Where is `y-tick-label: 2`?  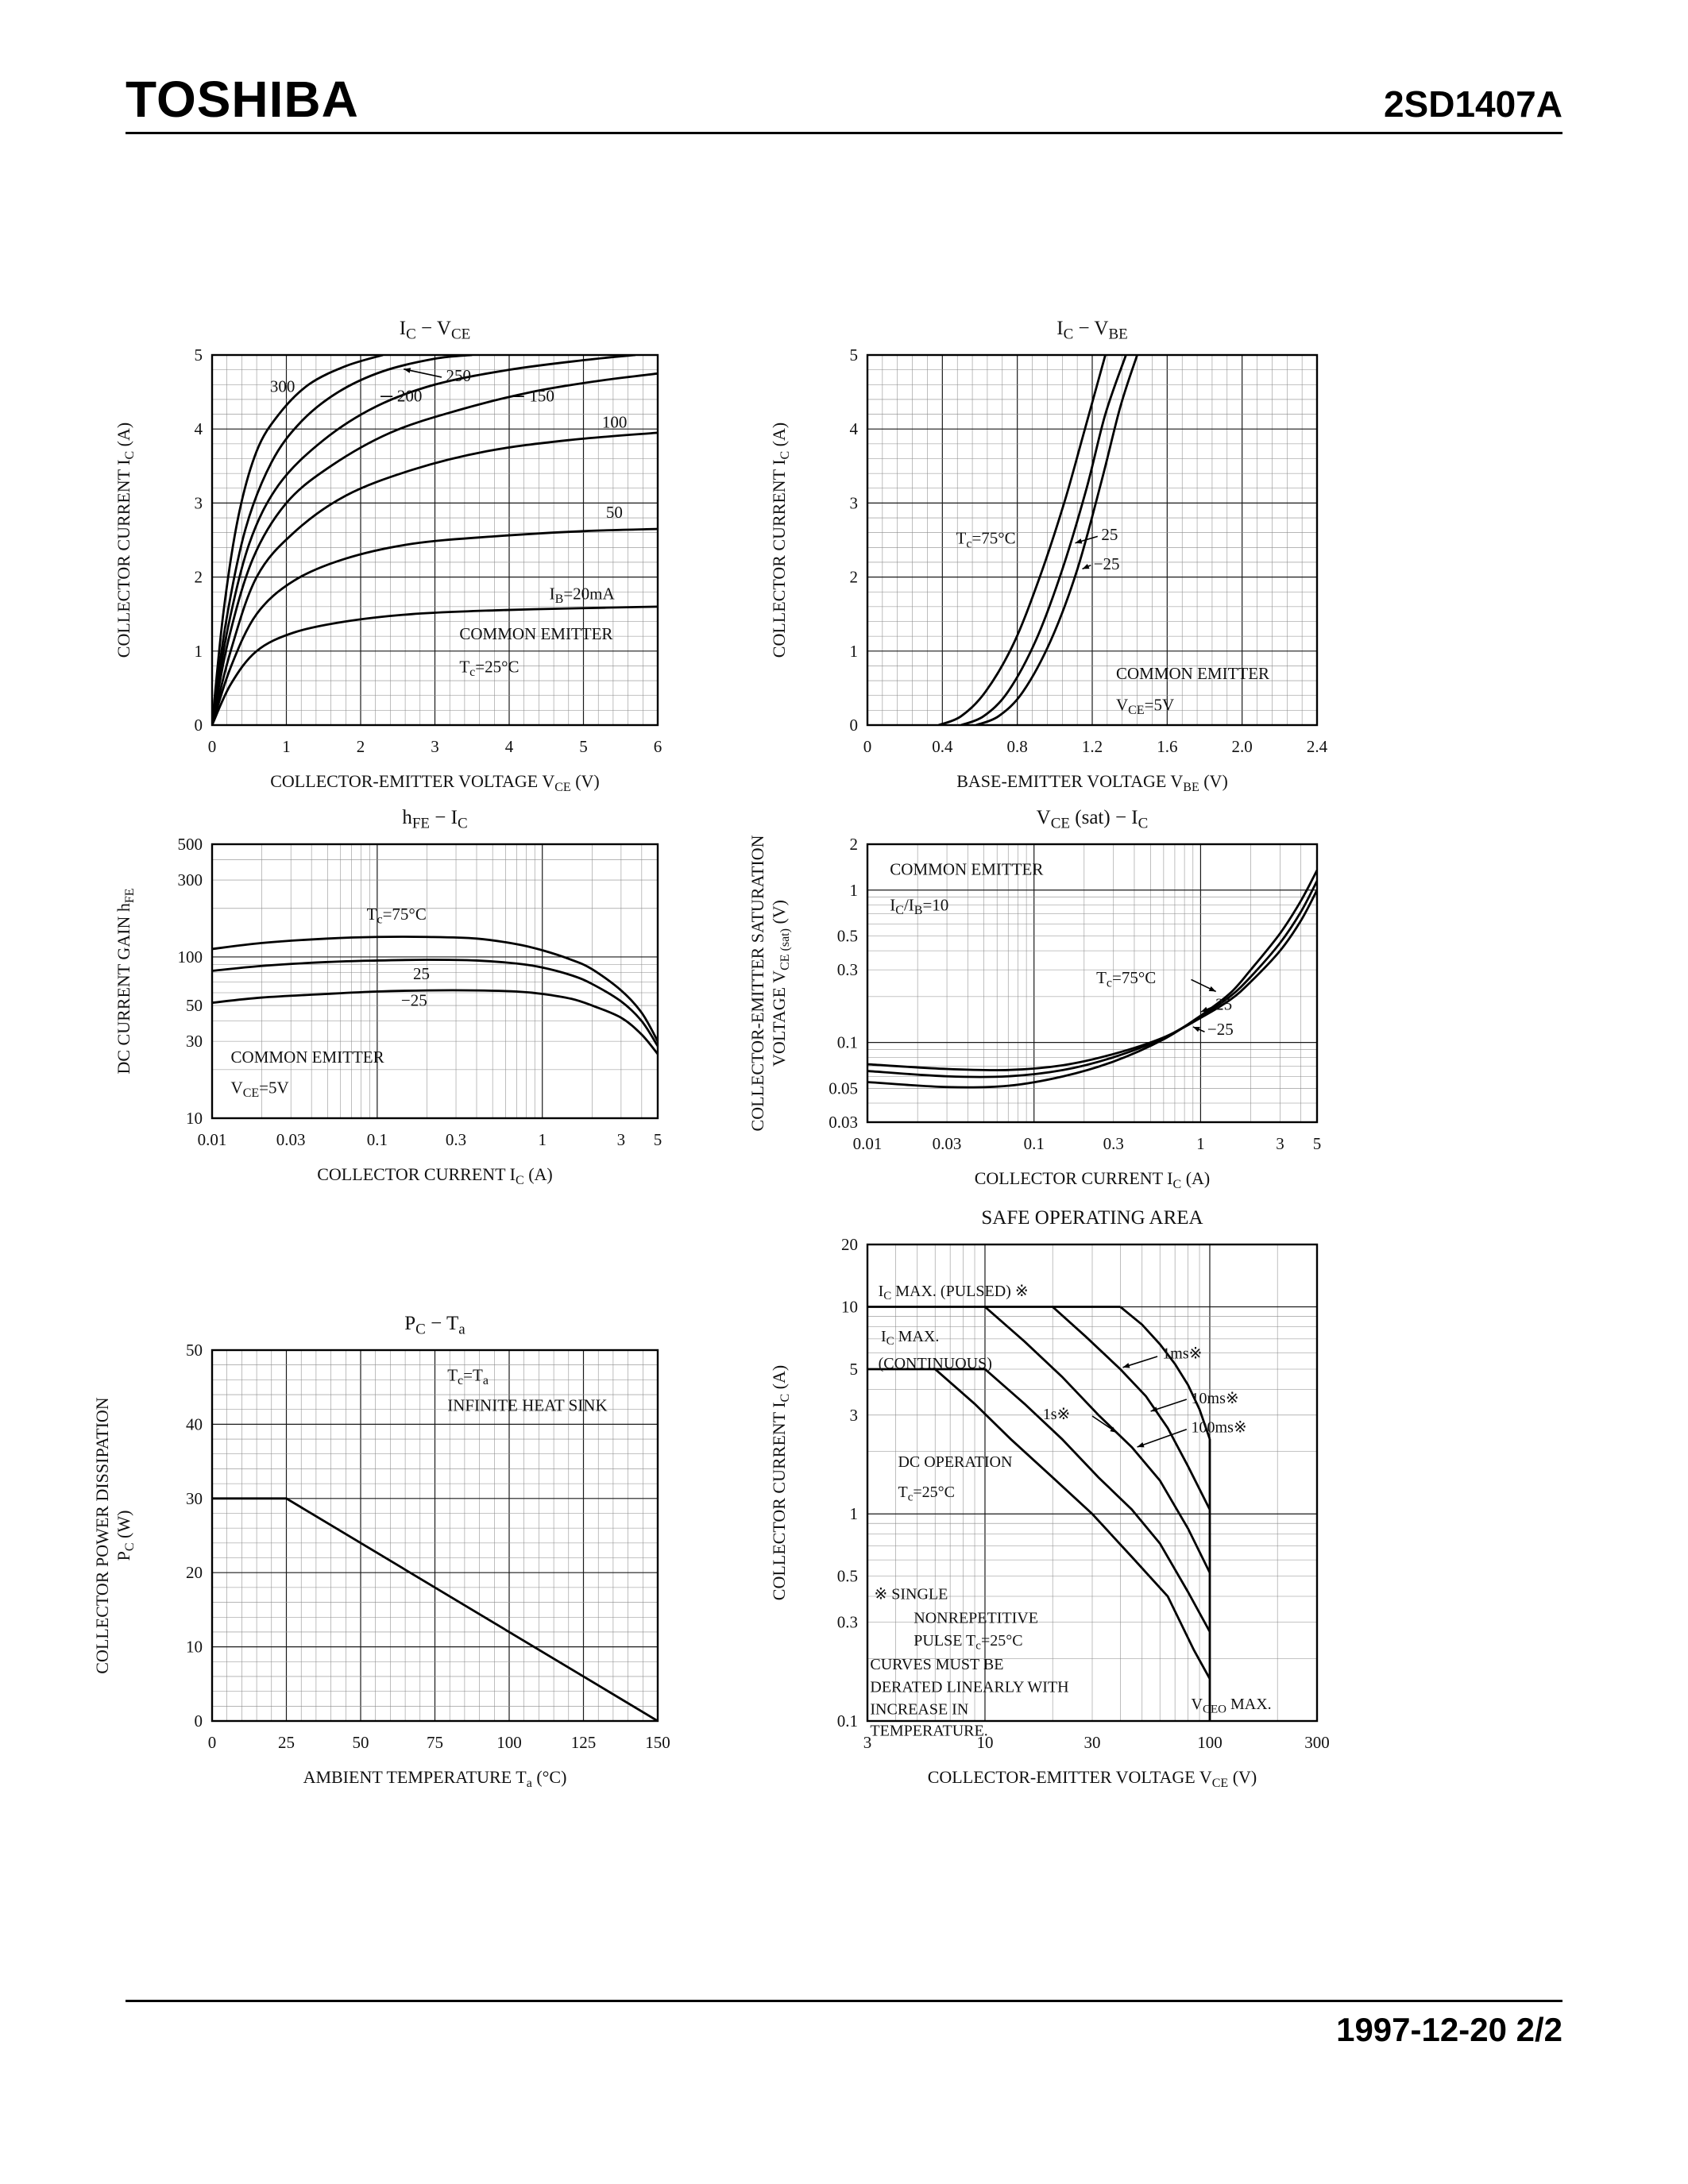 y-tick-label: 2 is located at coordinates (854, 844).